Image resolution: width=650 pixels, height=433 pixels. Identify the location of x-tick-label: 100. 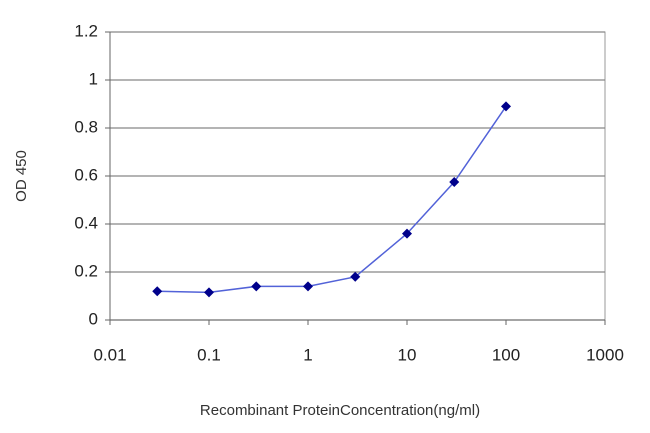
(506, 354).